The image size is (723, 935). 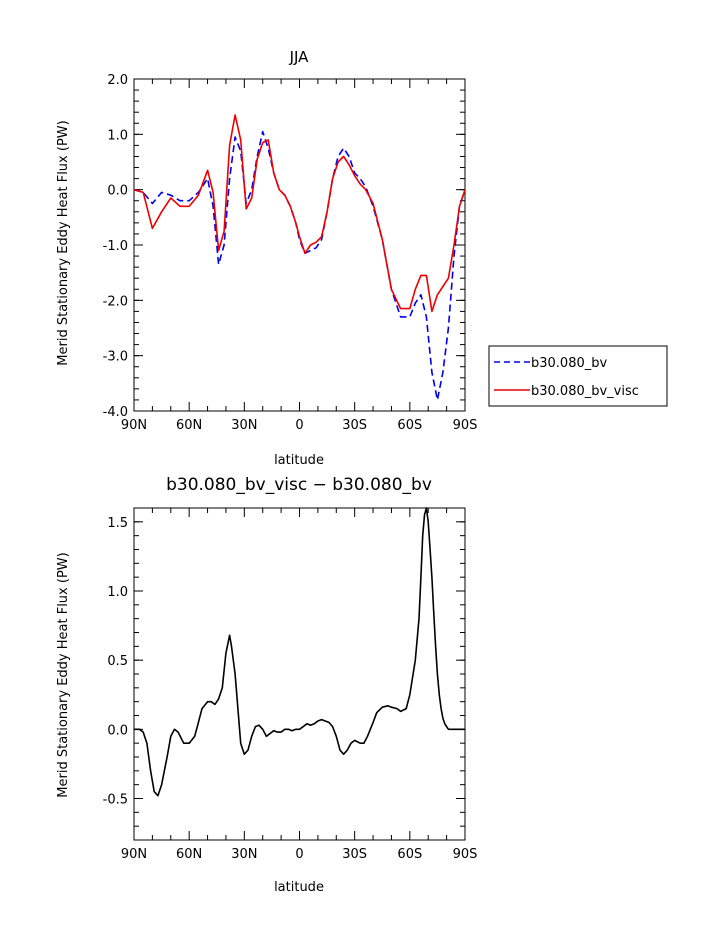 What do you see at coordinates (115, 800) in the screenshot?
I see `bot-y-tick-label: -0.5` at bounding box center [115, 800].